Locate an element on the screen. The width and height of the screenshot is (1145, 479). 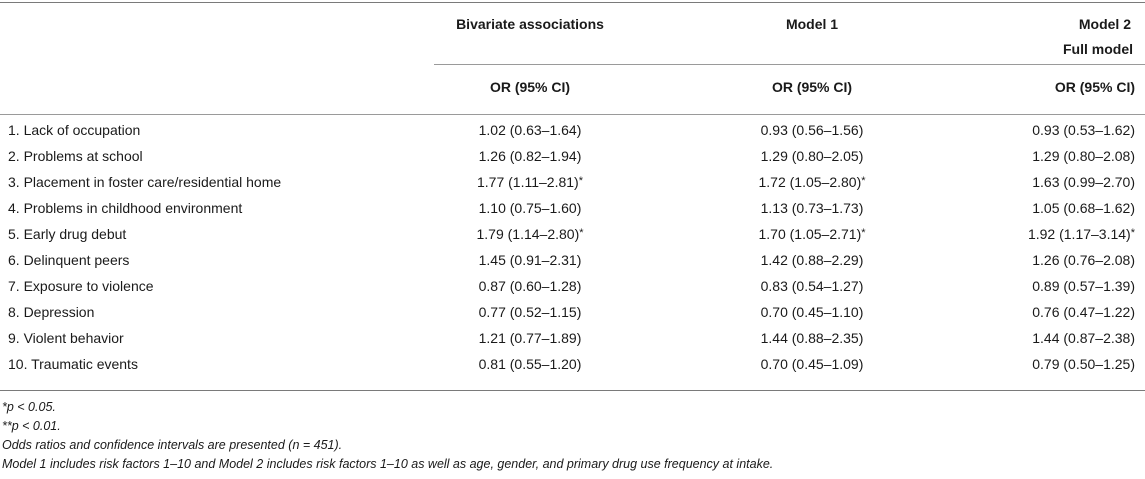
model-2-value: 1.05 (0.68–1.62) is located at coordinates (1083, 208).